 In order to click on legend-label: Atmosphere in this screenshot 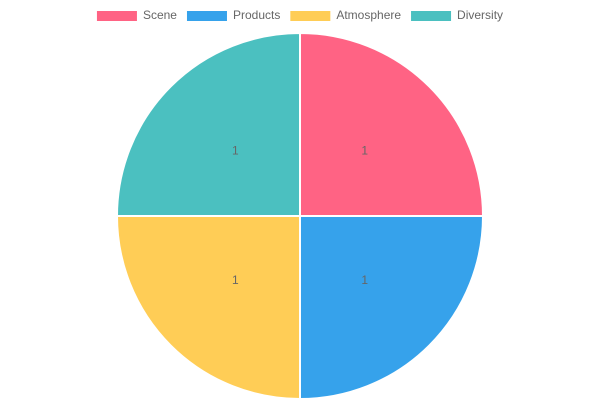, I will do `click(368, 15)`.